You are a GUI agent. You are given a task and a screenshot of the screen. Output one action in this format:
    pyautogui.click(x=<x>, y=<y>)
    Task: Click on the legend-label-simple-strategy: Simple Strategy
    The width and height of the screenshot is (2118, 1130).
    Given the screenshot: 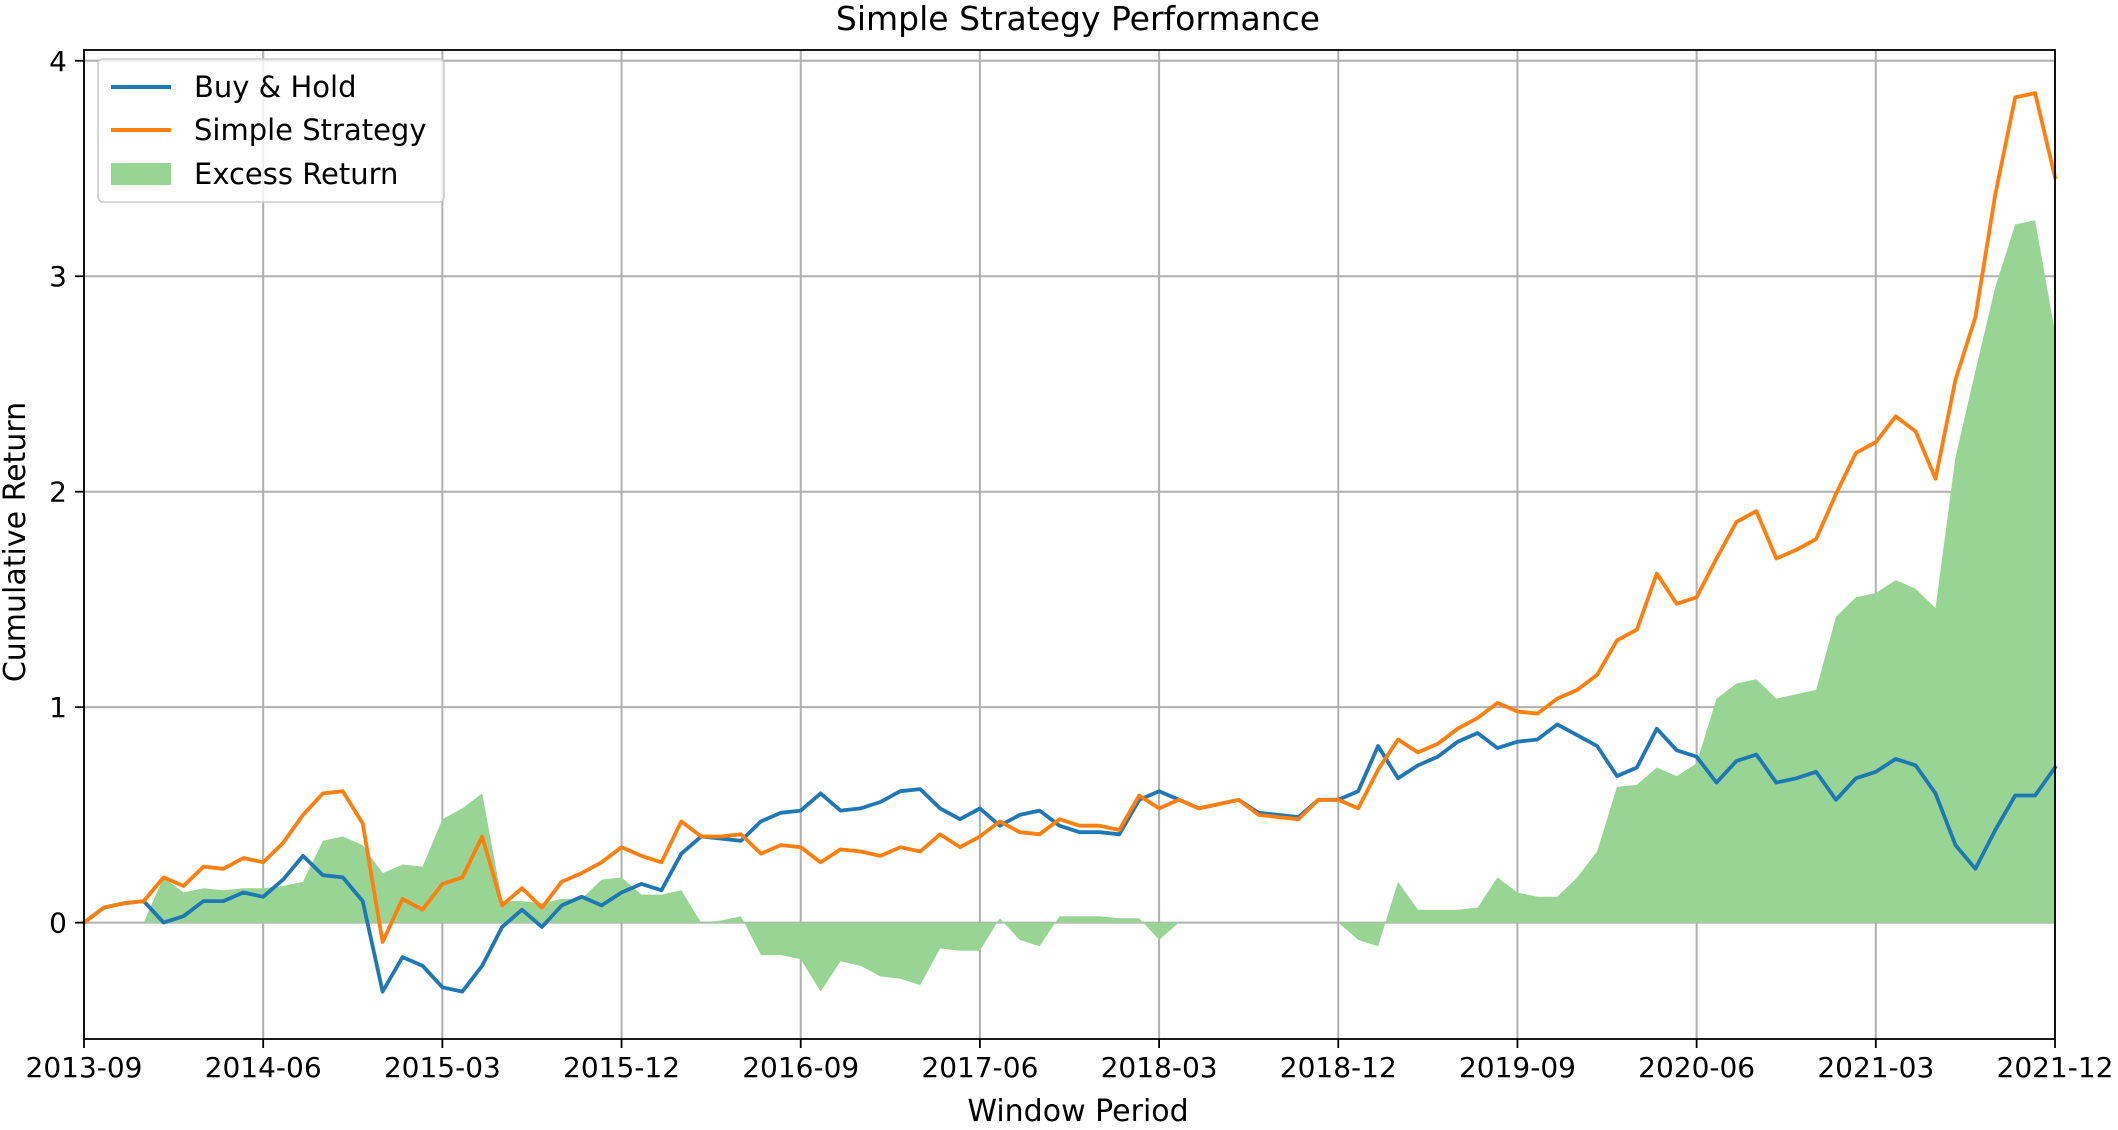 What is the action you would take?
    pyautogui.click(x=310, y=130)
    